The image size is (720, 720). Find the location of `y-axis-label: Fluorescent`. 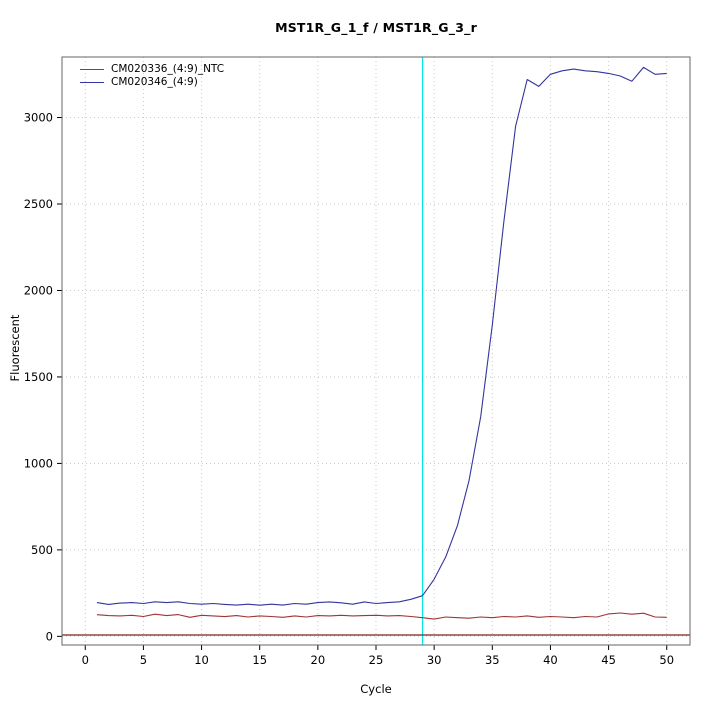

y-axis-label: Fluorescent is located at coordinates (15, 348).